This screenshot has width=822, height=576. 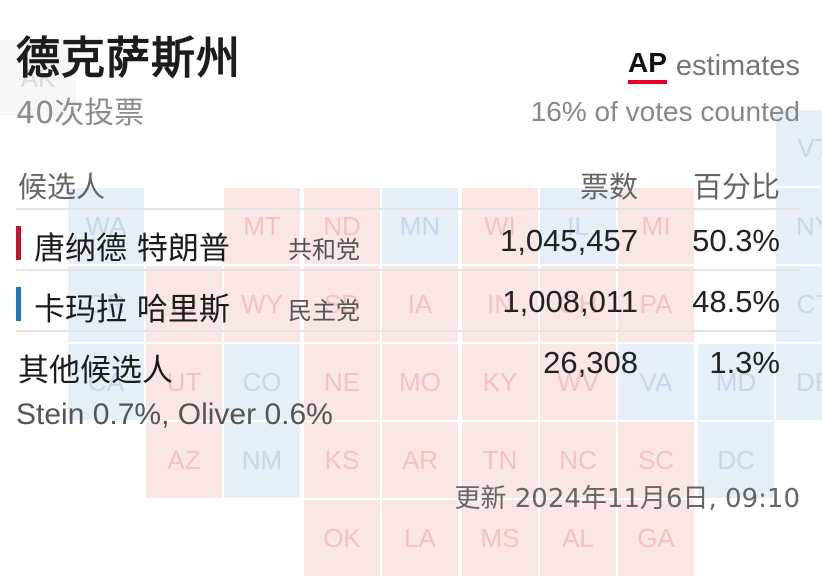 What do you see at coordinates (262, 226) in the screenshot?
I see `map-tile-mt: MT` at bounding box center [262, 226].